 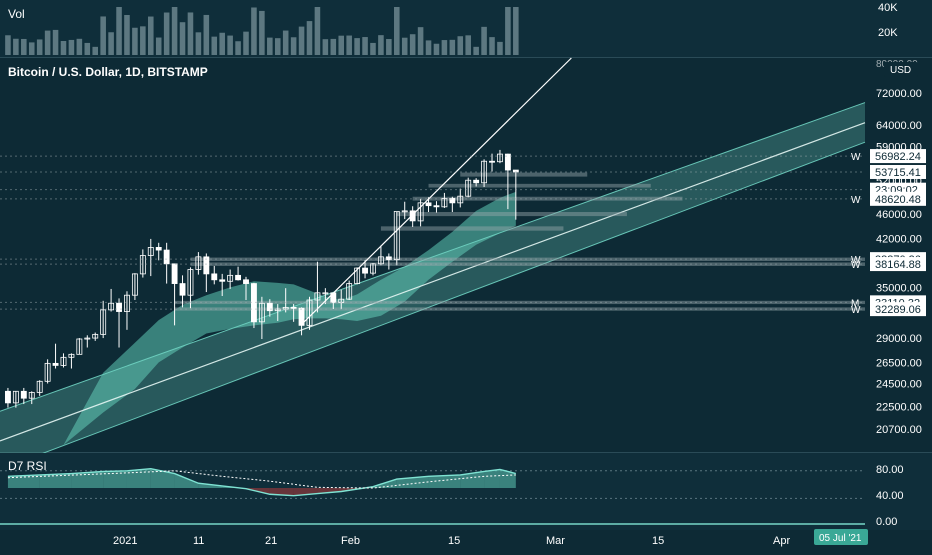 I want to click on crosshair-date-label: 05 Jul '21, so click(x=840, y=538).